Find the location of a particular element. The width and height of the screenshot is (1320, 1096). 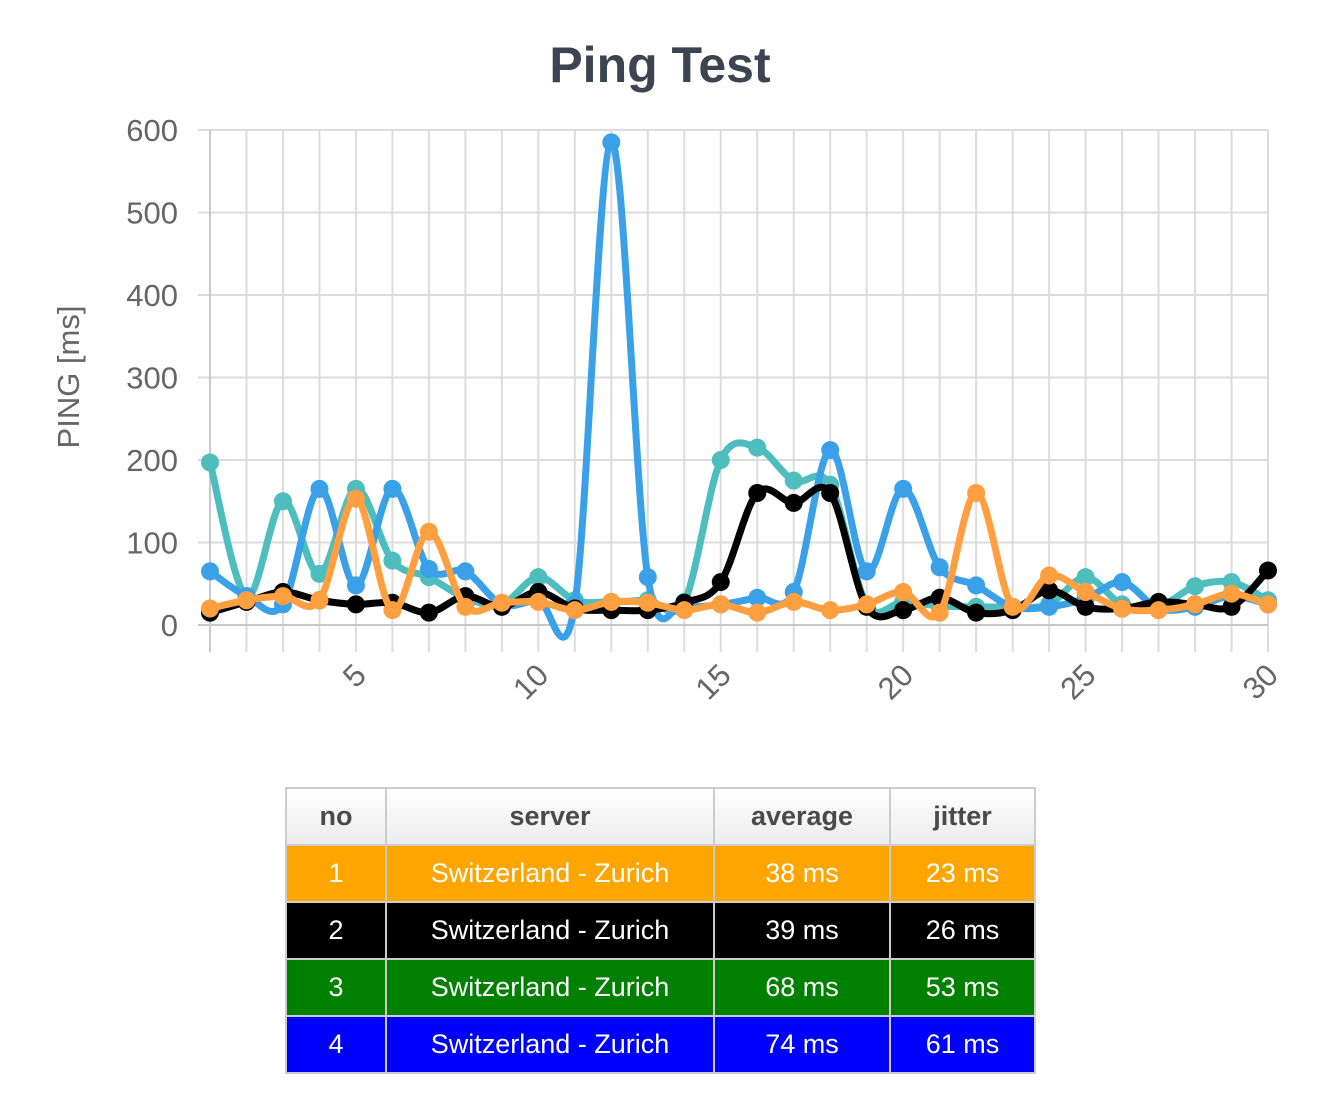

y-tick-label: 500 is located at coordinates (152, 213).